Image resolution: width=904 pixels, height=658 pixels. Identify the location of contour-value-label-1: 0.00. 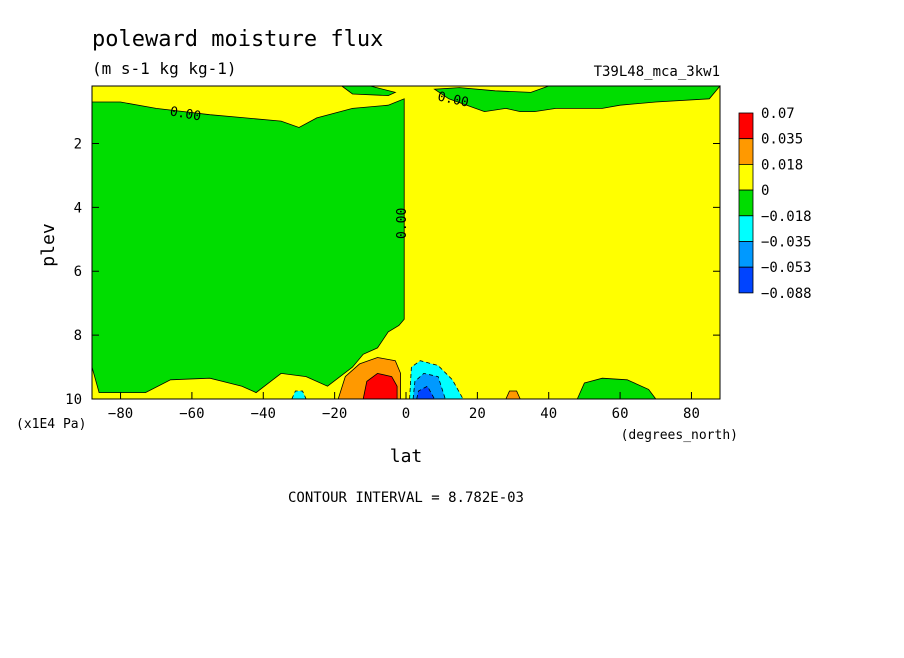
(453, 100).